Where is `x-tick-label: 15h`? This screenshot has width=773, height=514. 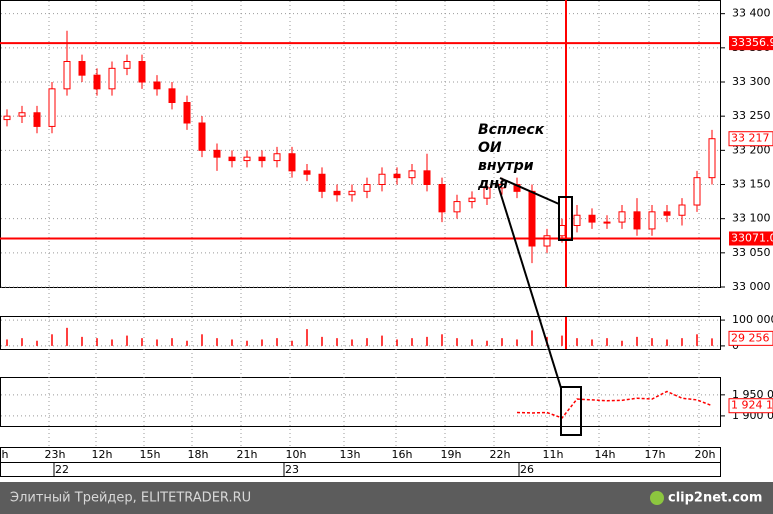
x-tick-label: 15h is located at coordinates (150, 454).